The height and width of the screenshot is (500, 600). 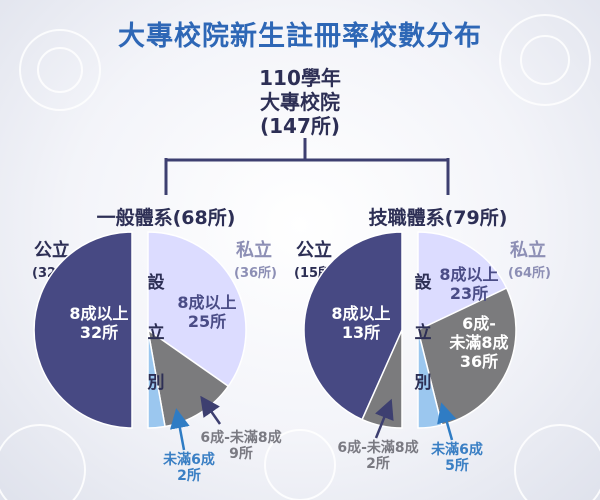 I want to click on chart-1-private-8plus-label-line1: 8成以上, so click(x=207, y=302).